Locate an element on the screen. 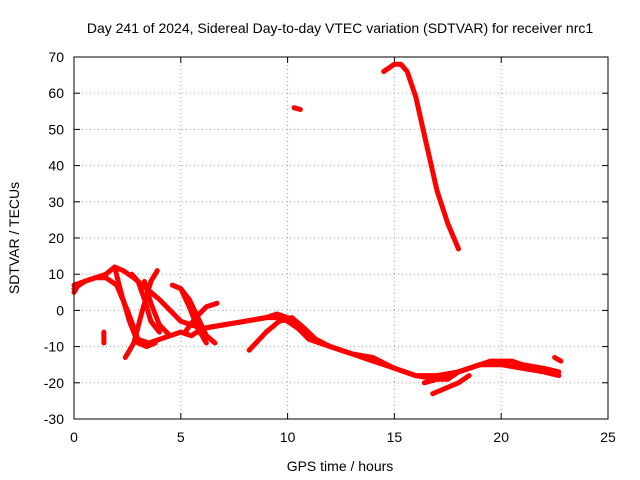 The image size is (640, 480). x-axis-label: GPS time / hours is located at coordinates (340, 466).